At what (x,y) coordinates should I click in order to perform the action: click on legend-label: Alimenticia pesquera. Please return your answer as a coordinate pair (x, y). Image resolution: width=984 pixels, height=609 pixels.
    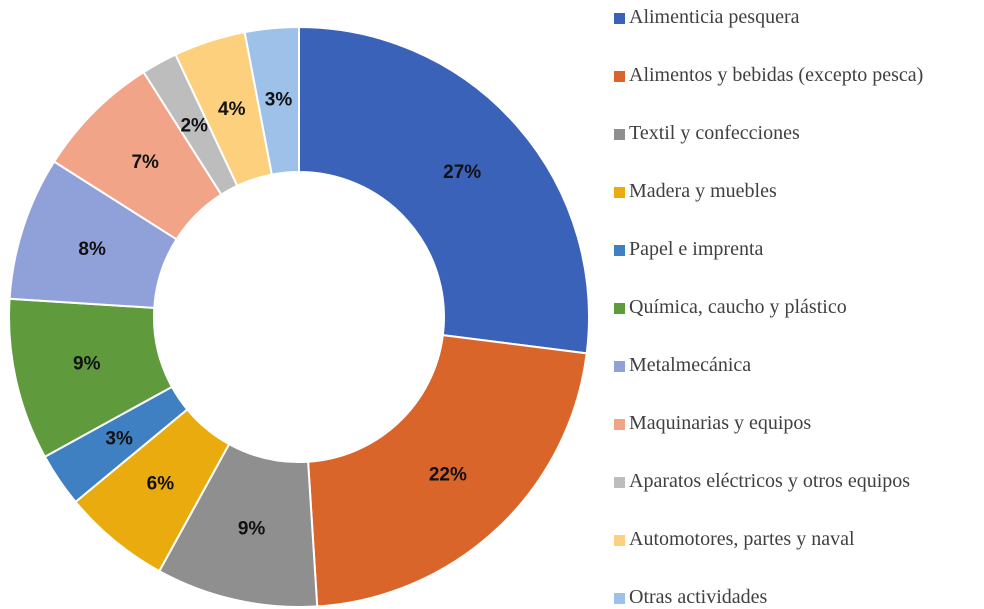
    Looking at the image, I should click on (714, 17).